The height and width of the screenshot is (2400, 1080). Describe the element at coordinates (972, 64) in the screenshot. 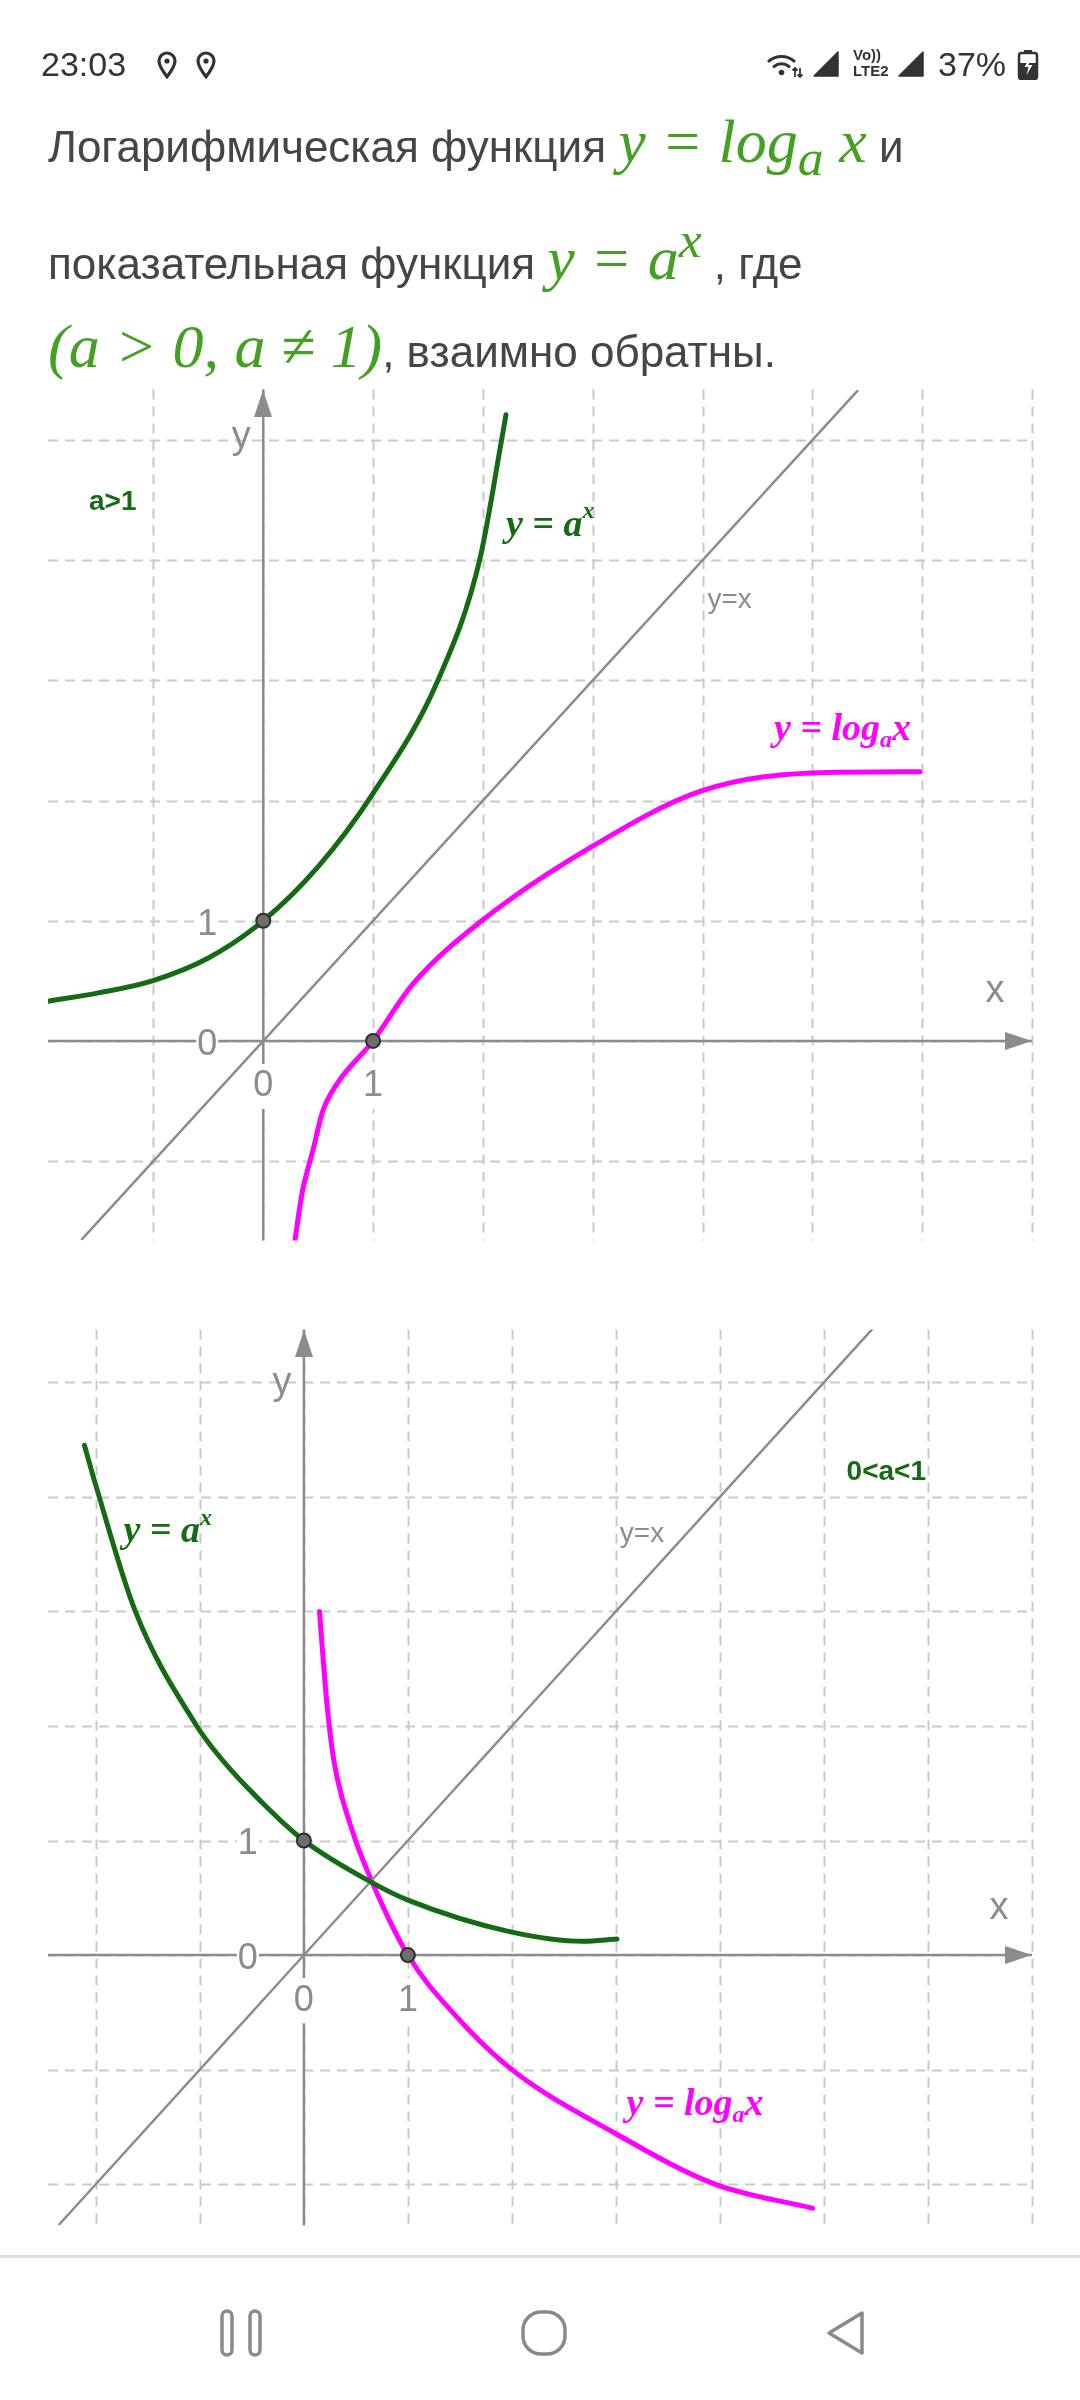

I see `text: 37%` at that location.